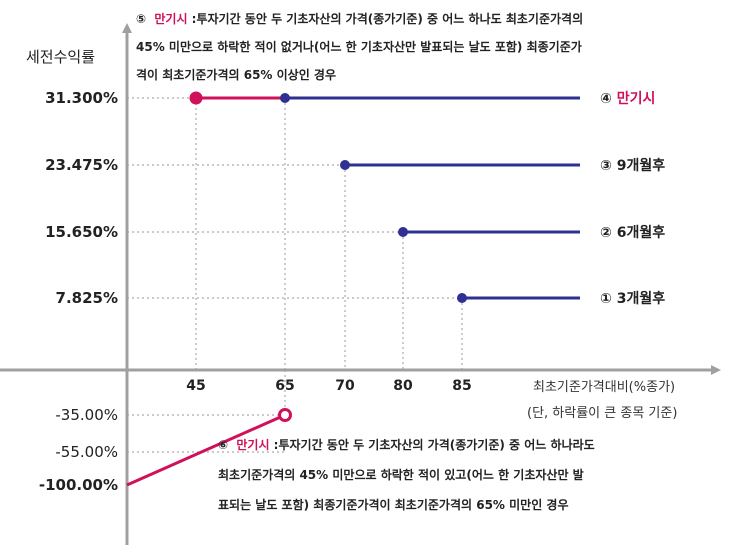 The width and height of the screenshot is (747, 552). Describe the element at coordinates (632, 165) in the screenshot. I see `series-label: ③ 9개월후` at that location.